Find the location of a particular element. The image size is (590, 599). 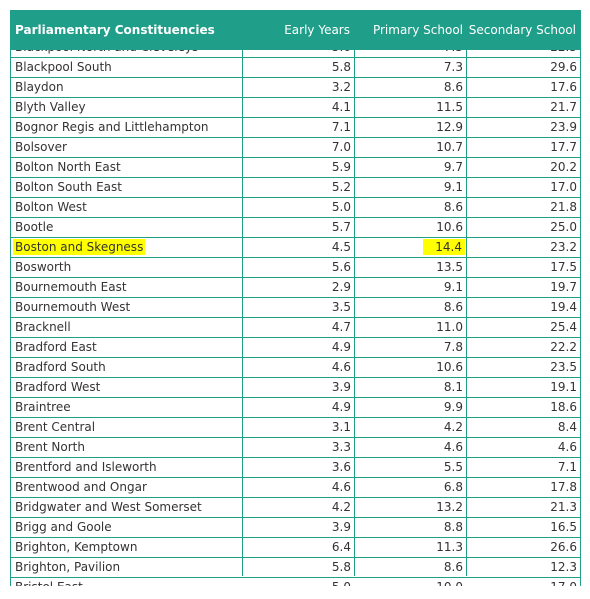

cell-constituency-text: Bournemouth West is located at coordinates (73, 307).